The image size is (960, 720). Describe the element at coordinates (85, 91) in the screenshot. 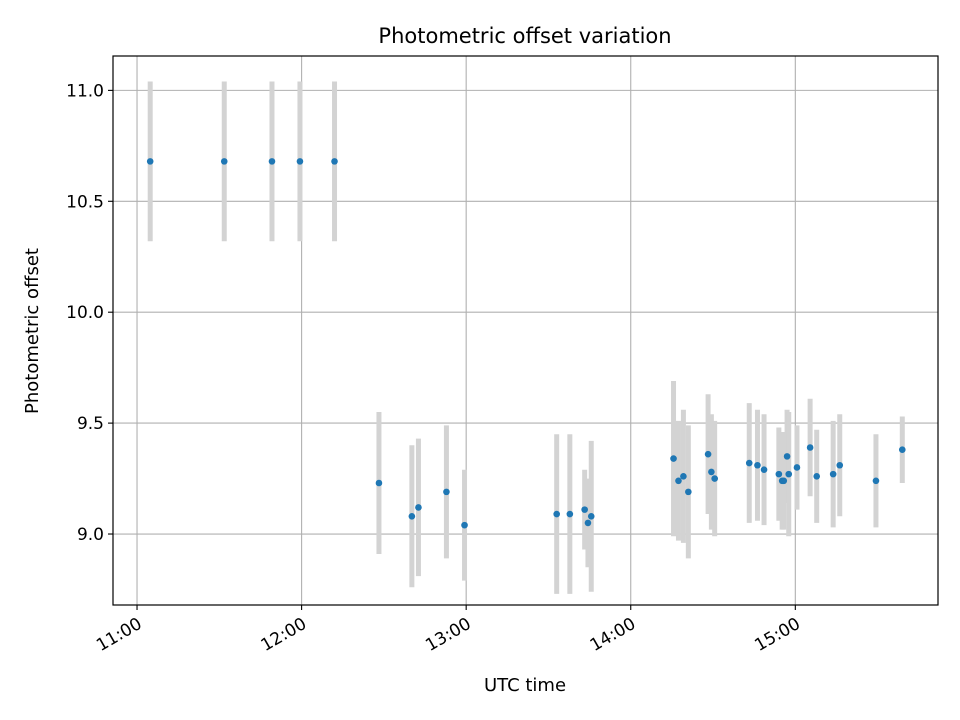

I see `y-tick-label: 11.0` at that location.